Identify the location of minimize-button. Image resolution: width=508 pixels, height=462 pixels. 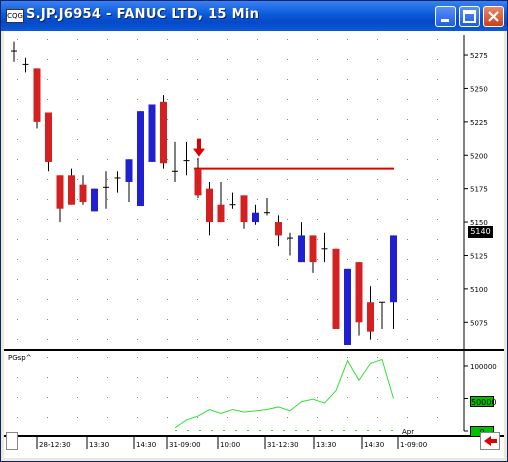
(445, 16).